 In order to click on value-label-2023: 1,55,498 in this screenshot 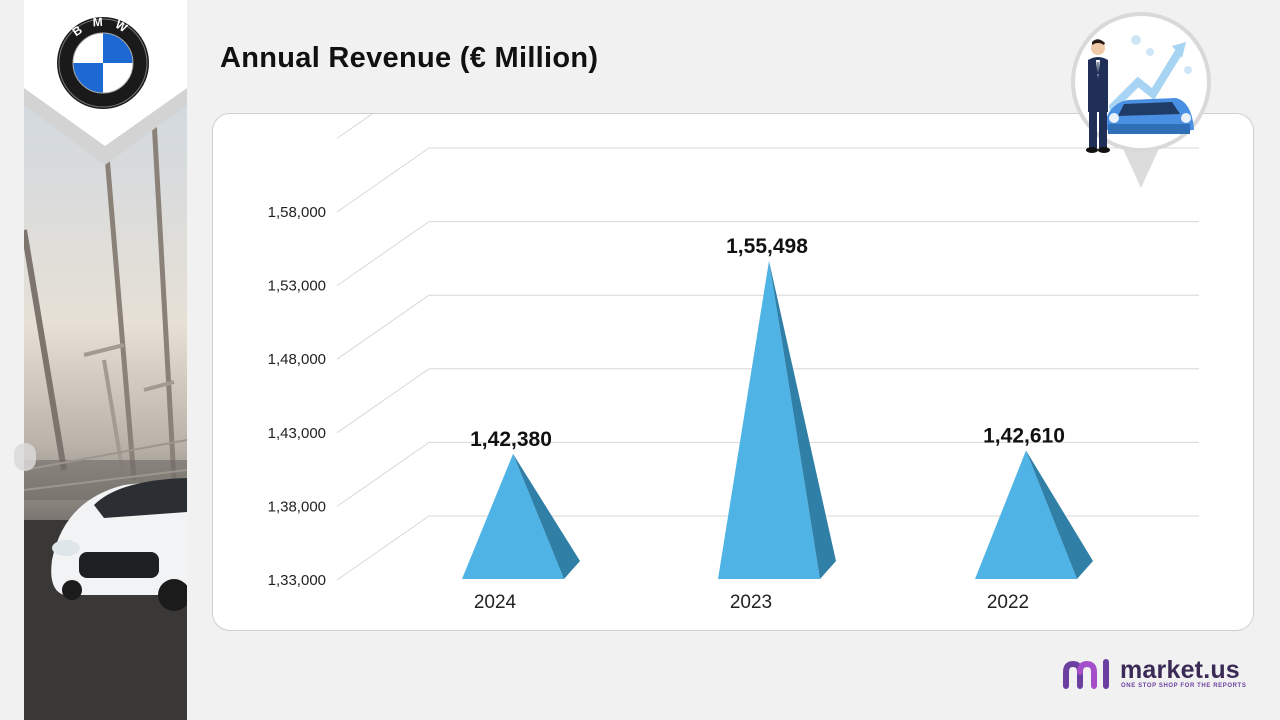, I will do `click(767, 246)`.